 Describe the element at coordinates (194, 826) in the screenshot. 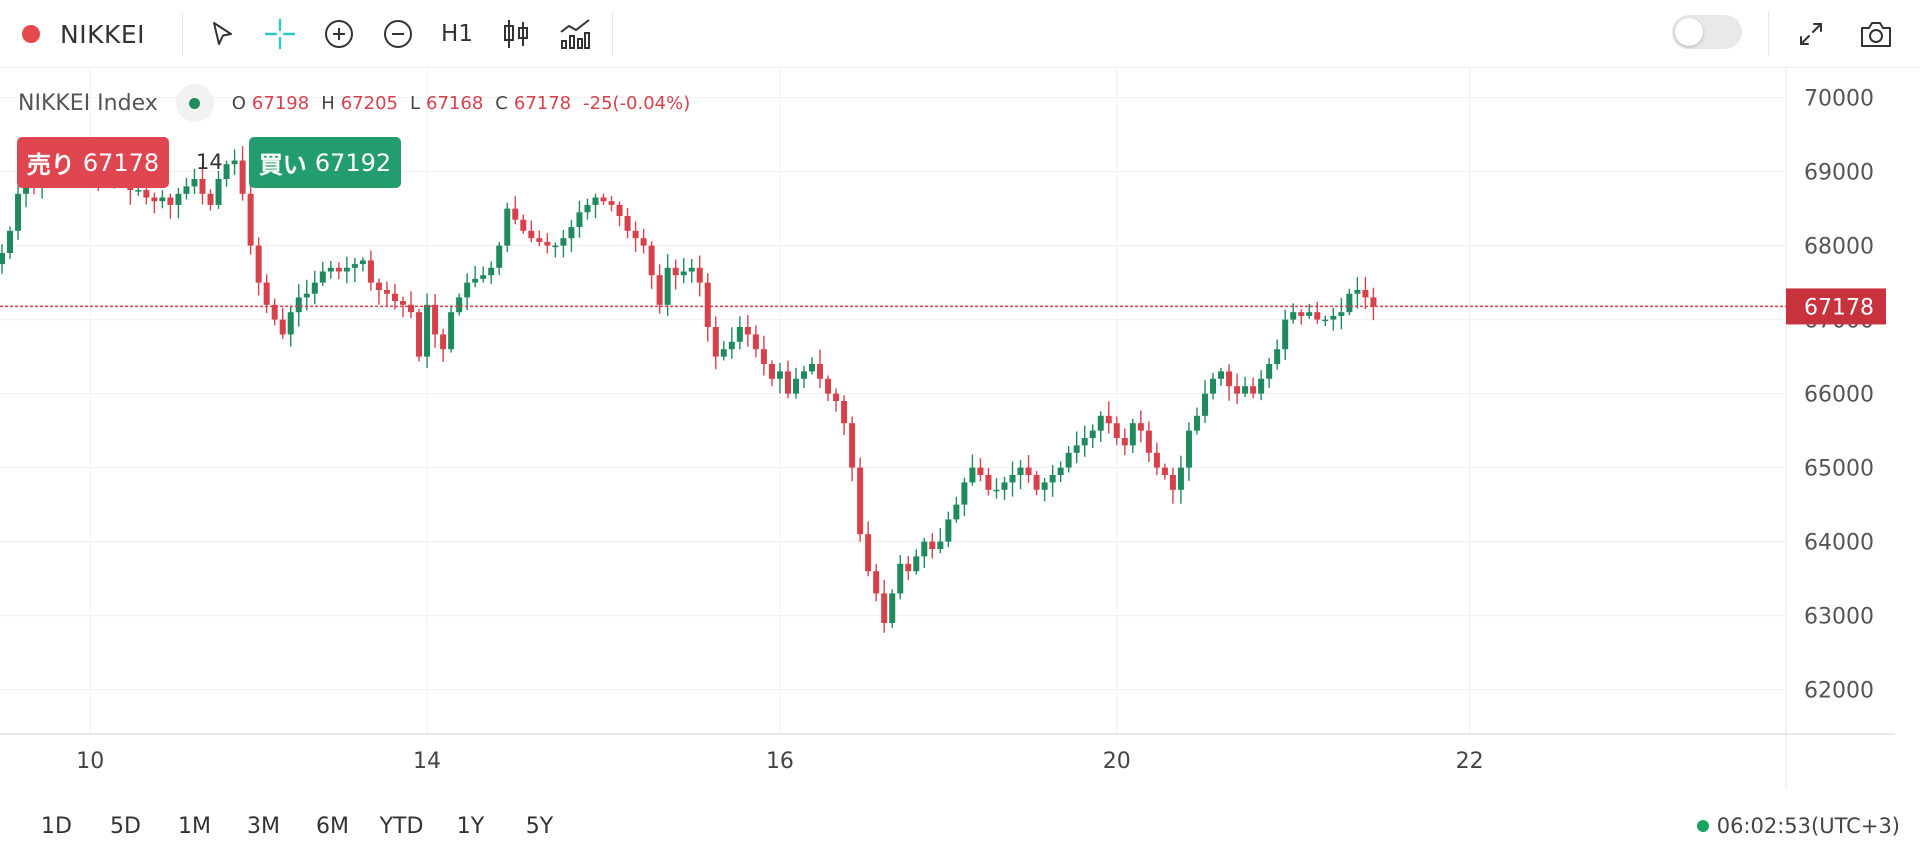

I see `range-1m: 1M` at that location.